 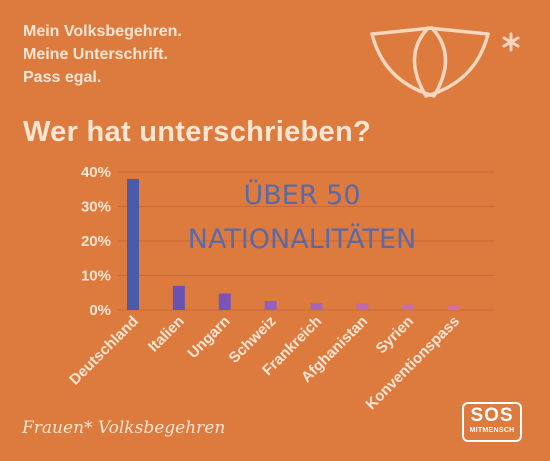 What do you see at coordinates (302, 239) in the screenshot?
I see `annotation-line-2: NATIONALITÄTEN` at bounding box center [302, 239].